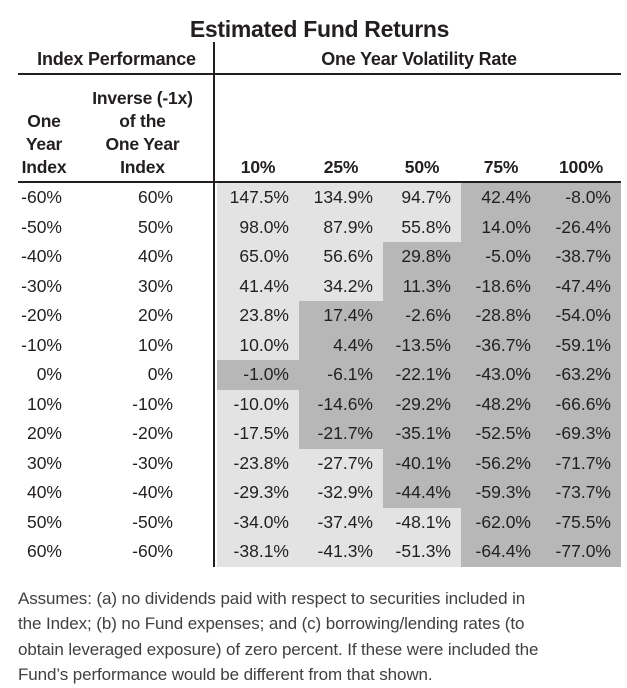 Image resolution: width=627 pixels, height=688 pixels. I want to click on fund-return-value: -37.4%, so click(341, 522).